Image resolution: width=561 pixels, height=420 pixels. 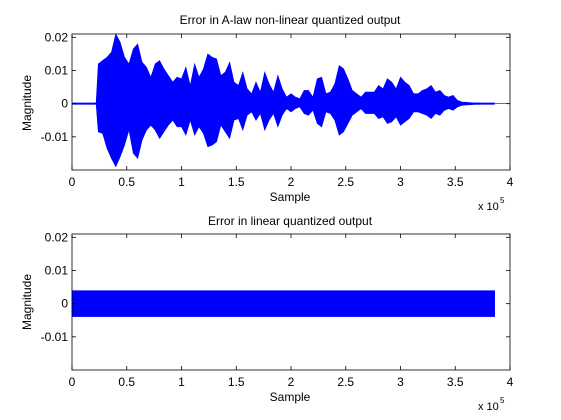 What do you see at coordinates (27, 103) in the screenshot?
I see `y-axis-label-a-law: Magnitude` at bounding box center [27, 103].